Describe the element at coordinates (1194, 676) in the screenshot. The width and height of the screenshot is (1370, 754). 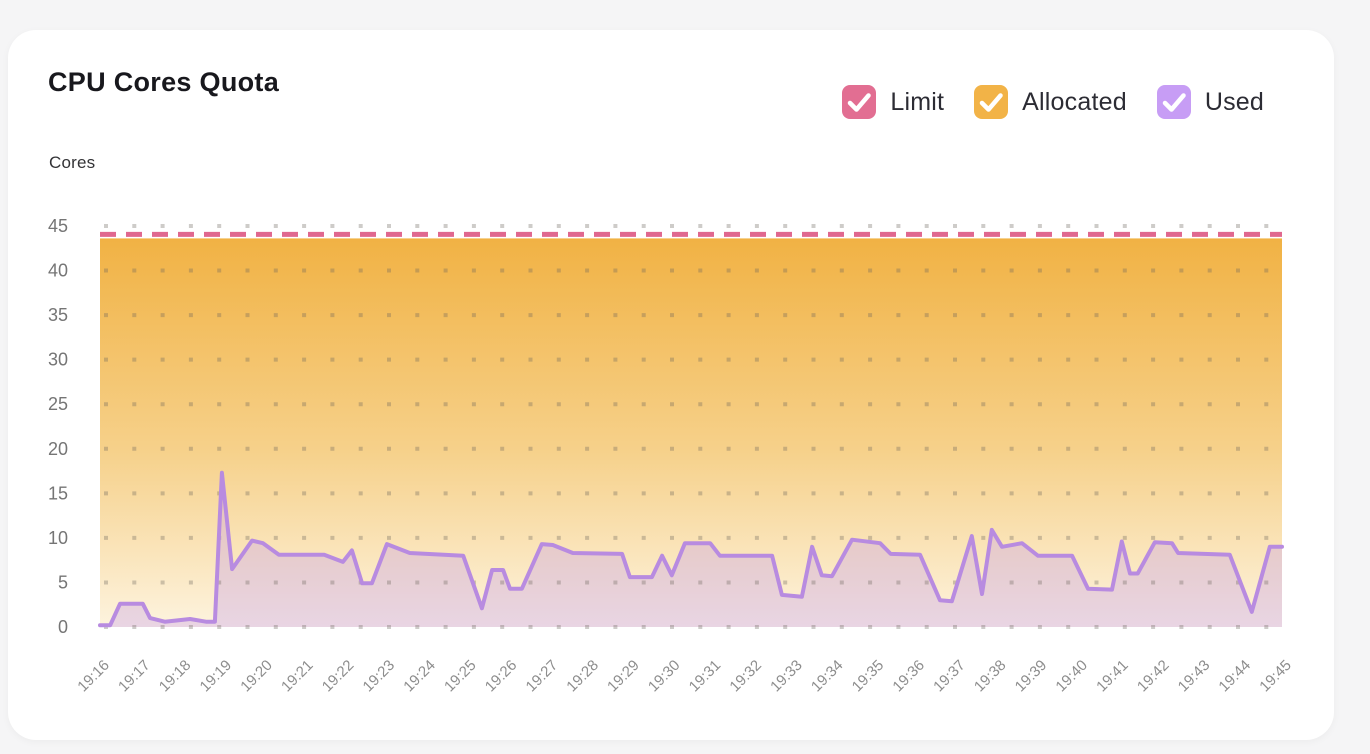
I see `x-tick-label-19-43: 19:43` at that location.